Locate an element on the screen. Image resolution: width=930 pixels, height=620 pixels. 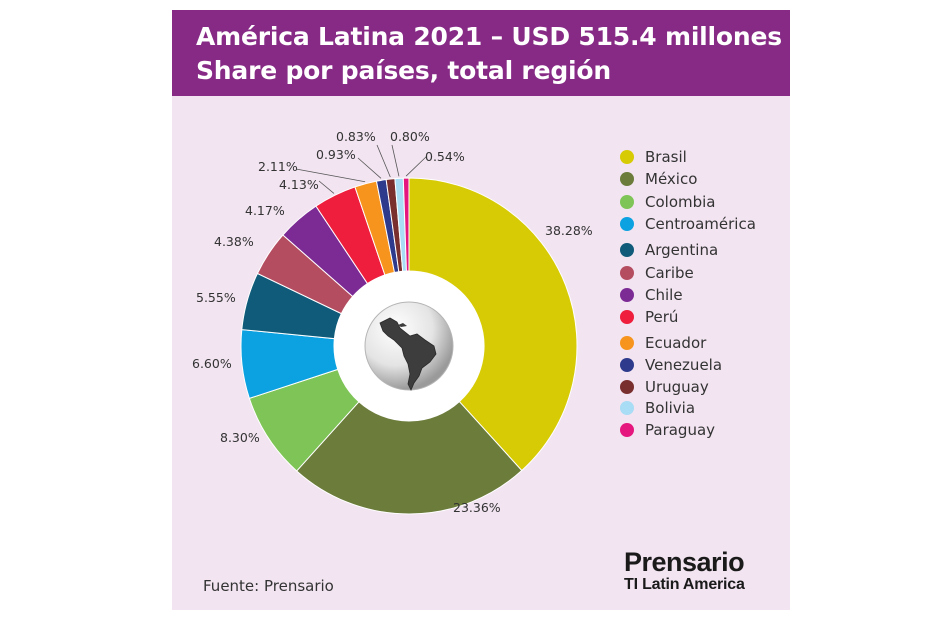
legend-label-paraguay: Paraguay is located at coordinates (680, 430).